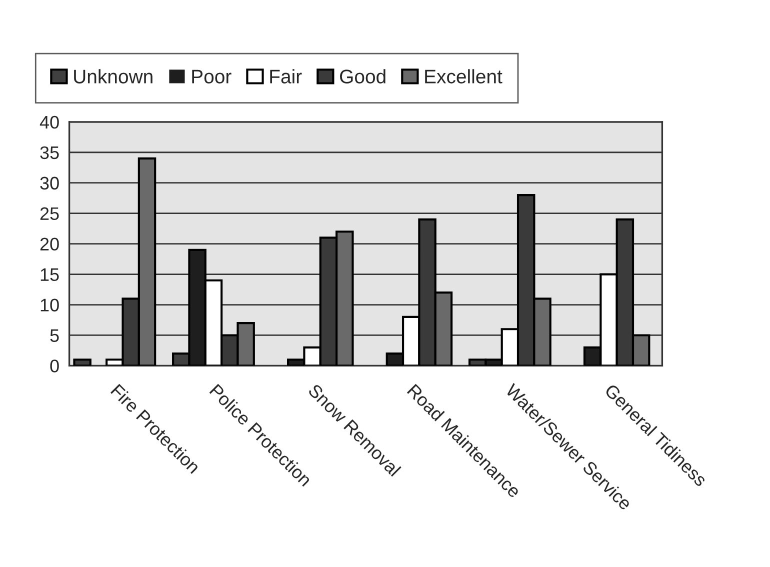  Describe the element at coordinates (49, 305) in the screenshot. I see `y-tick-label: 10` at that location.